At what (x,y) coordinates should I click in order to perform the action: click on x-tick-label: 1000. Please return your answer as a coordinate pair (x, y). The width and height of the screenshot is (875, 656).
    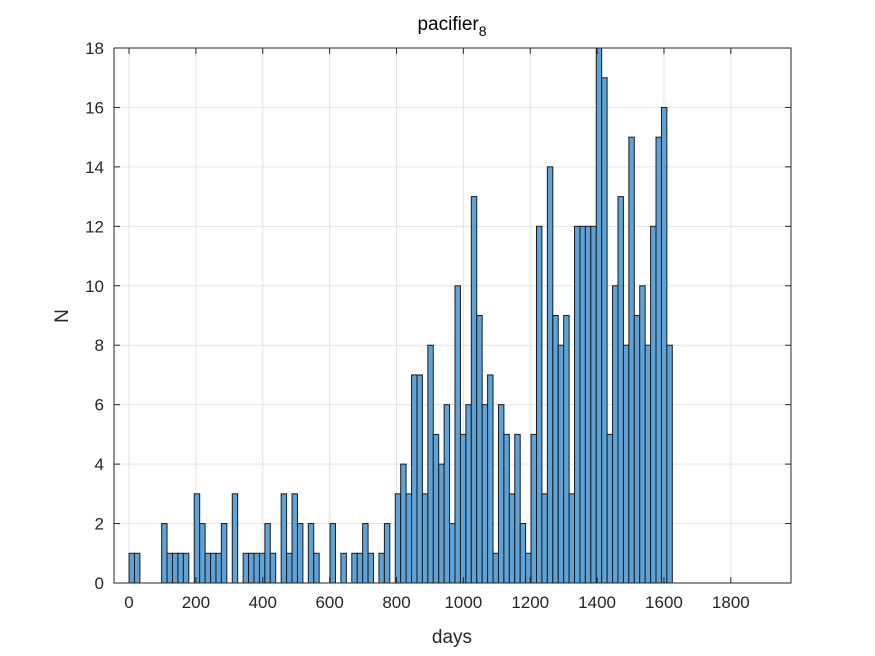
    Looking at the image, I should click on (463, 602).